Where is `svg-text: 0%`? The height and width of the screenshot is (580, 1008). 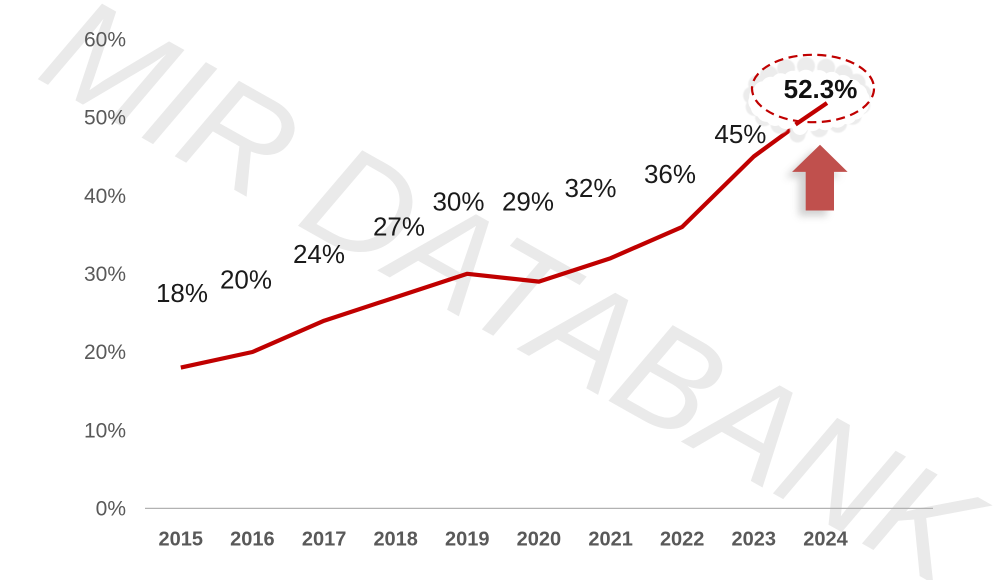
svg-text: 0% is located at coordinates (111, 509).